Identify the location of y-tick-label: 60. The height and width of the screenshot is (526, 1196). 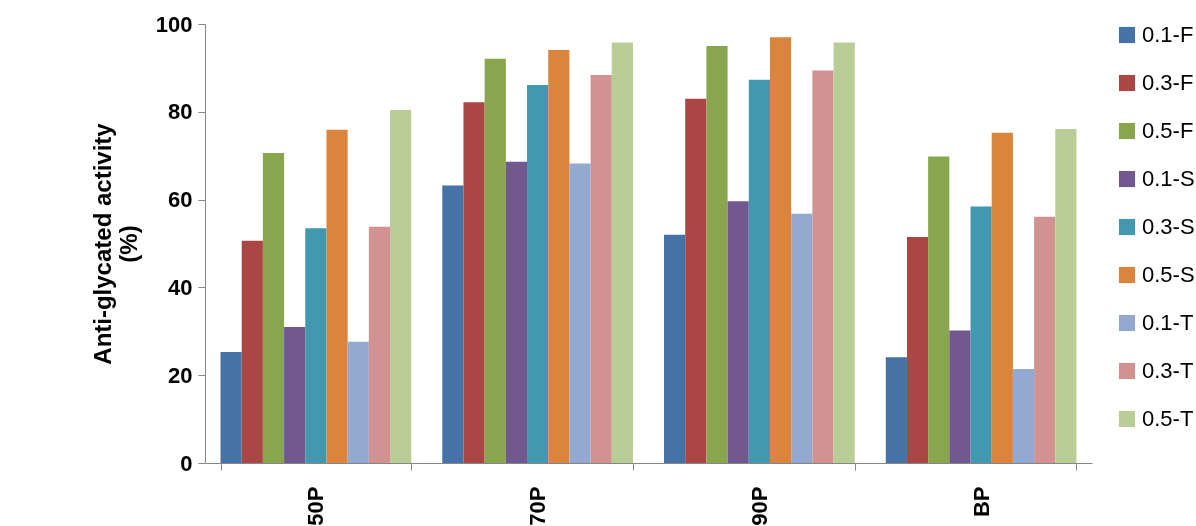
(180, 200).